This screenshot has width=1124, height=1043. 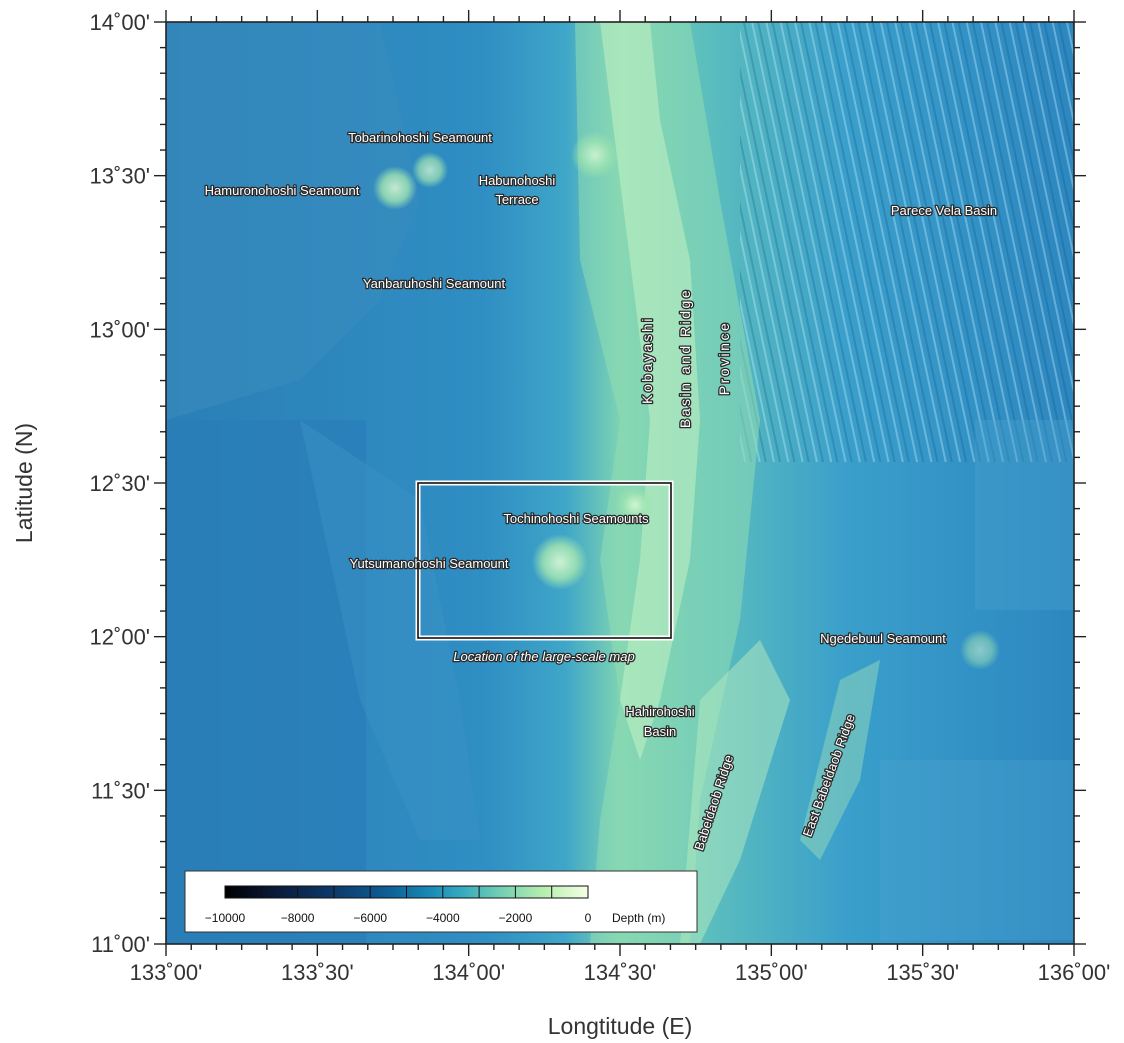 What do you see at coordinates (724, 358) in the screenshot?
I see `label-province: Province` at bounding box center [724, 358].